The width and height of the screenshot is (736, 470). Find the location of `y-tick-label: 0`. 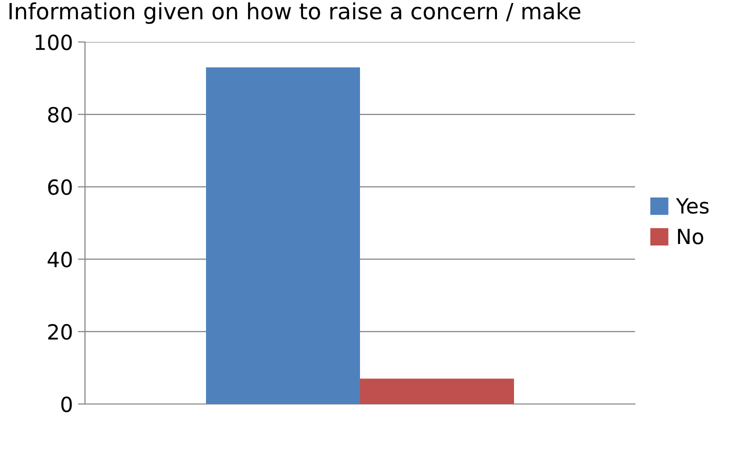

y-tick-label: 0 is located at coordinates (66, 404).